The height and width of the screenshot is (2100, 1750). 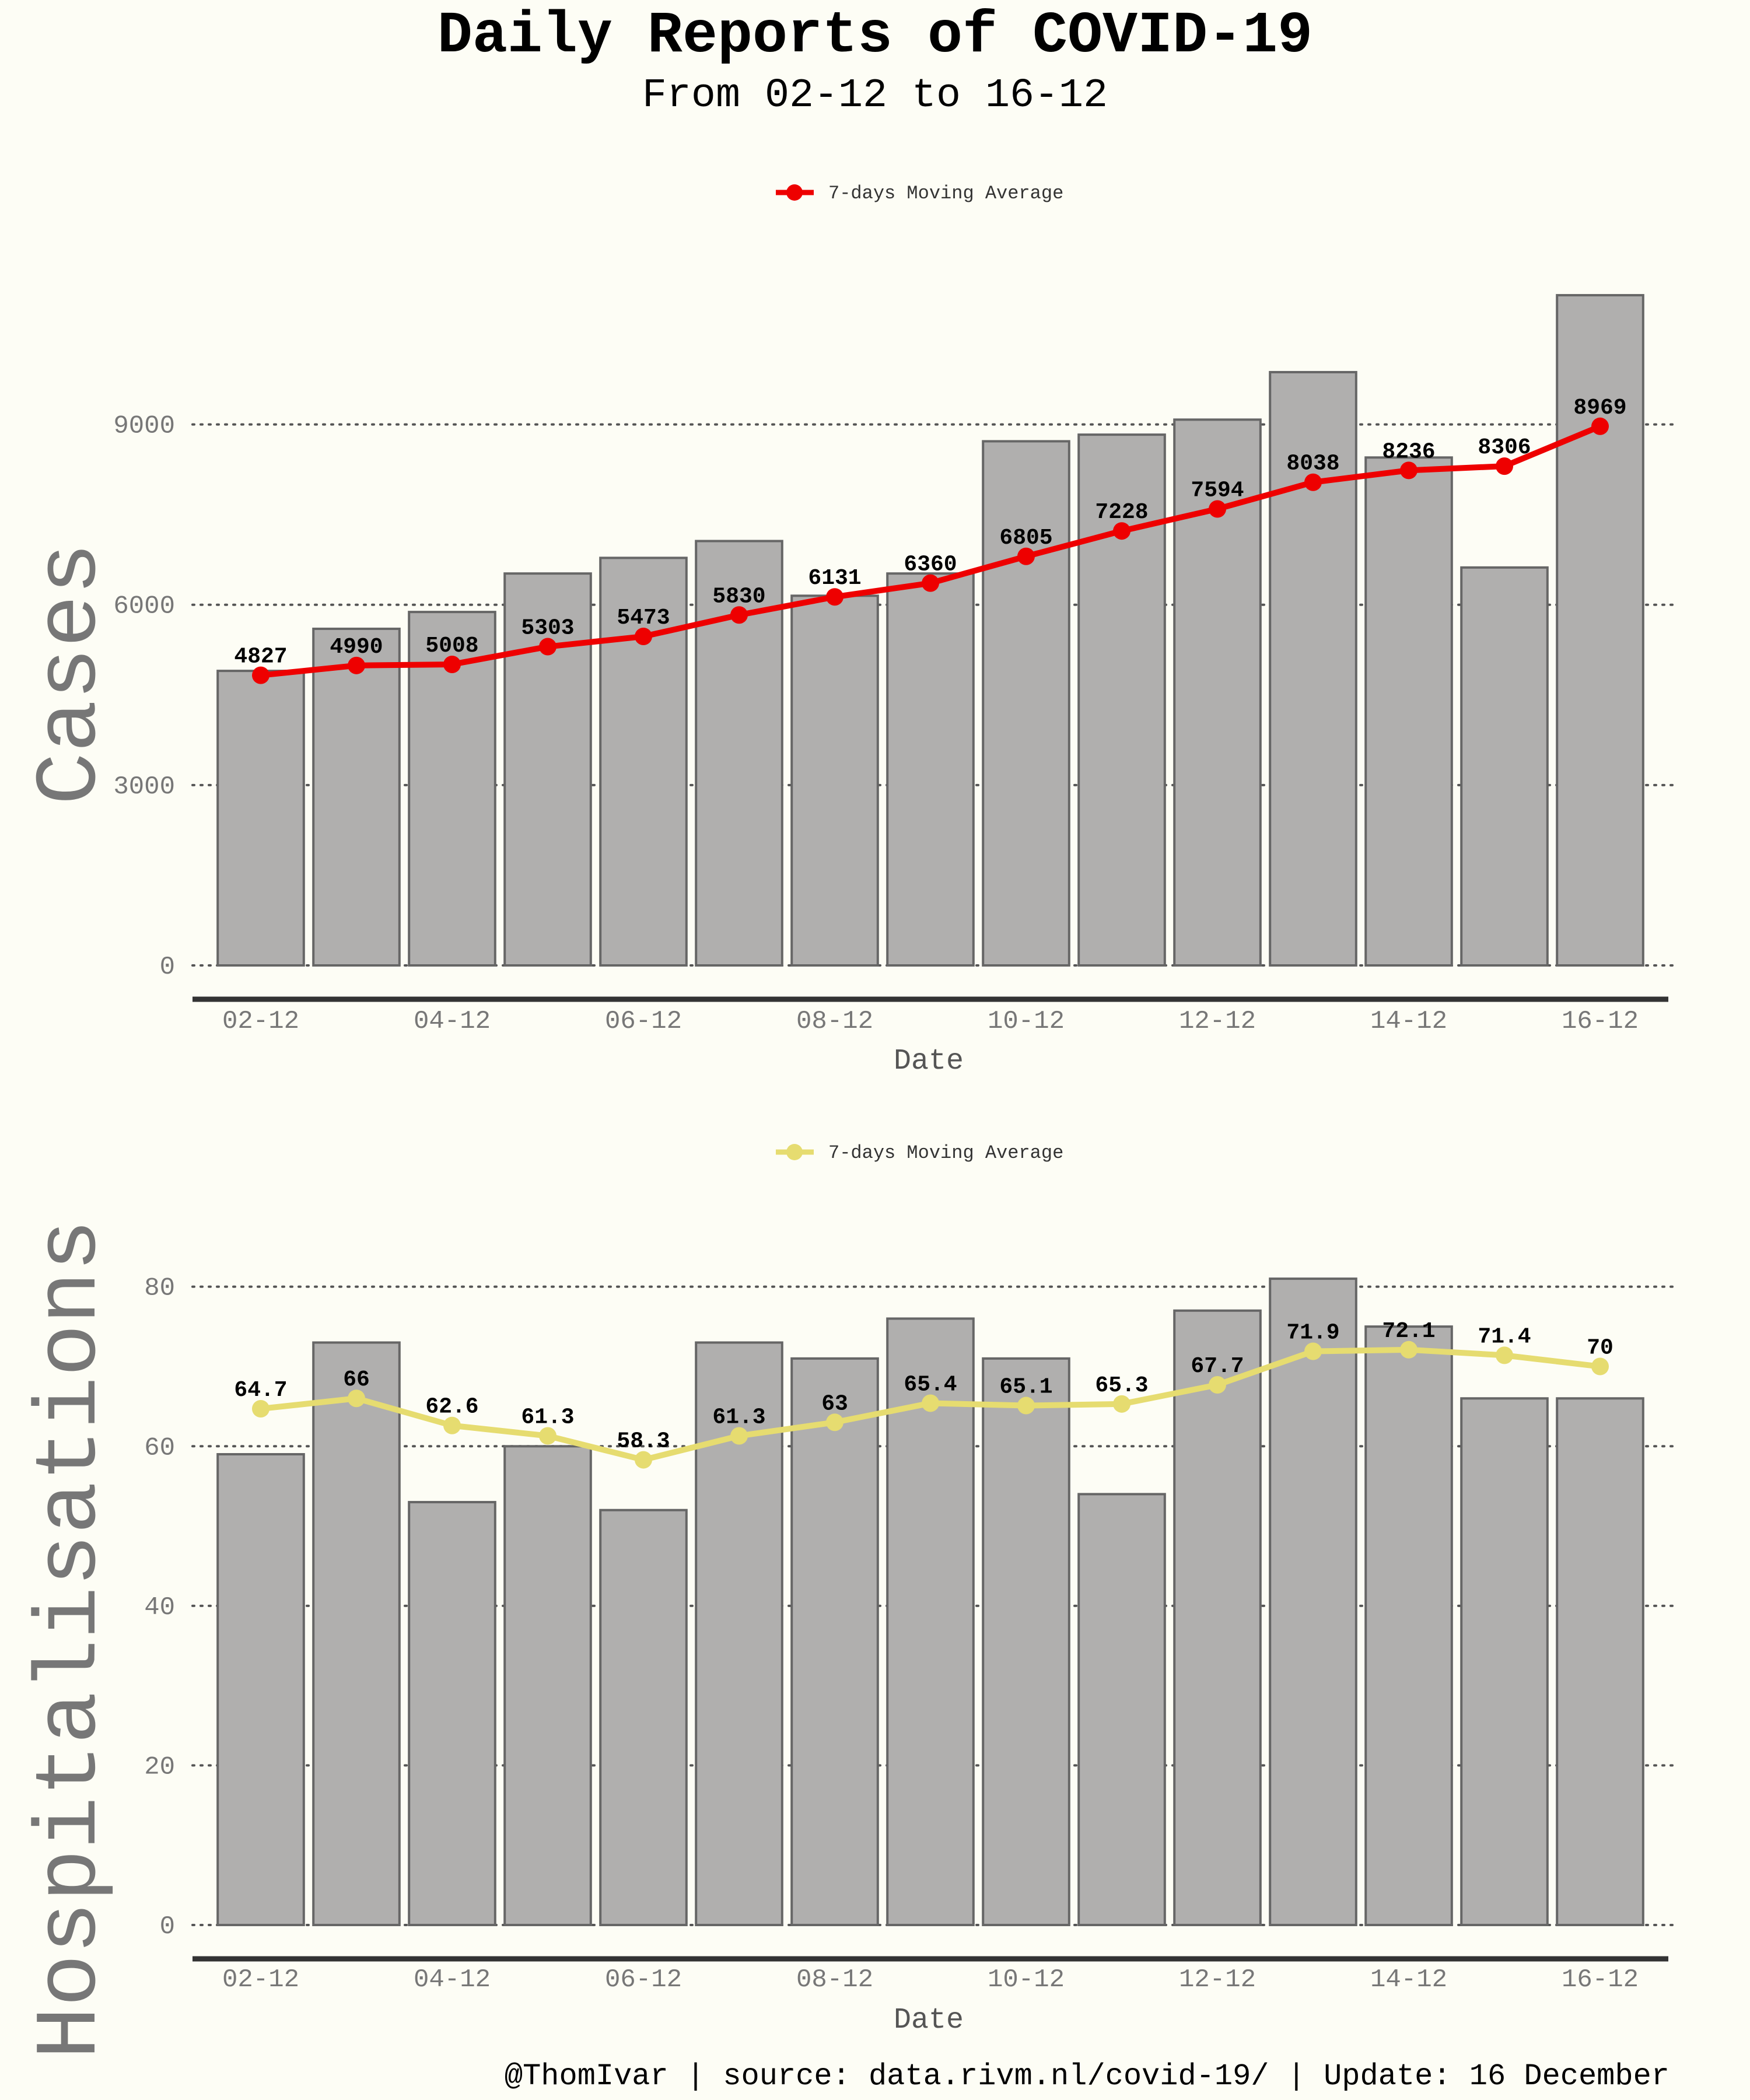 I want to click on hospitalisations-x-tick-label: 14-12, so click(x=1408, y=1979).